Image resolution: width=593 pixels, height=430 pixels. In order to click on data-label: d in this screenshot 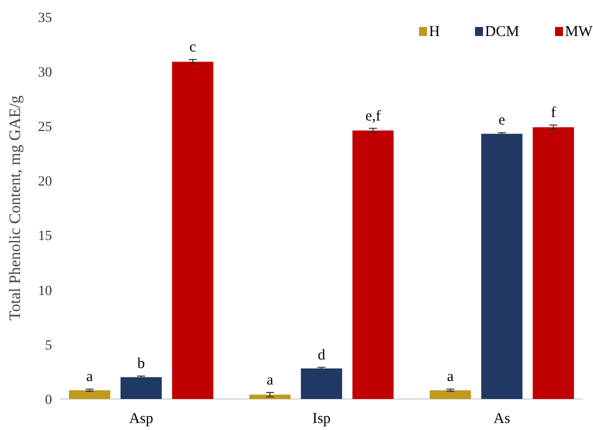, I will do `click(322, 355)`.